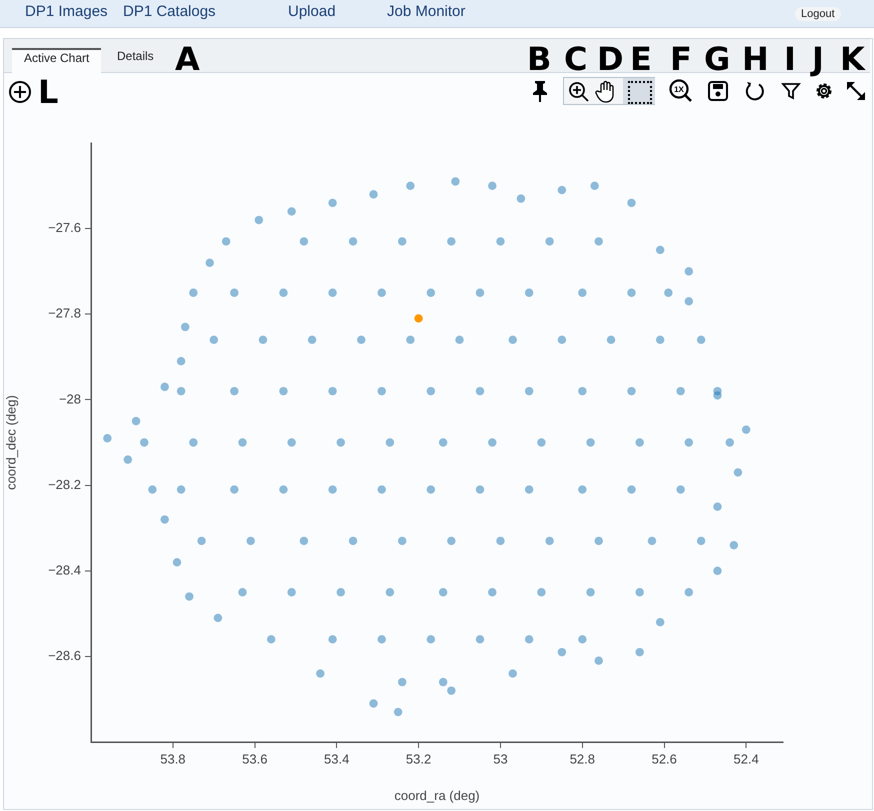 This screenshot has height=811, width=874. What do you see at coordinates (69, 398) in the screenshot?
I see `y-tick-label: −28` at bounding box center [69, 398].